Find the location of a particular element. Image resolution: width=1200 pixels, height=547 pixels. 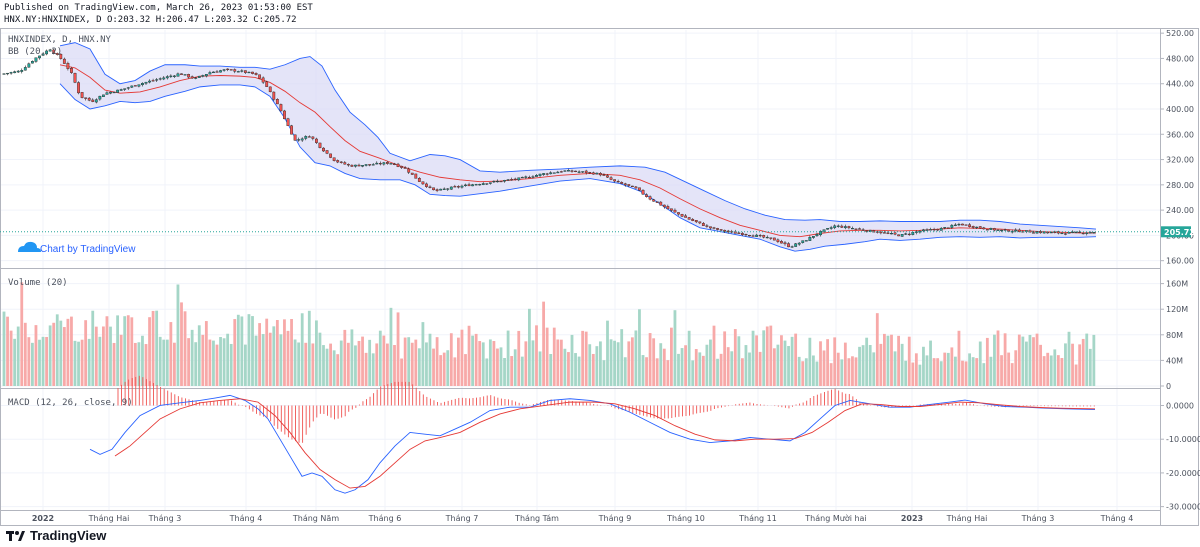

y-tick-label: 0 is located at coordinates (1168, 386).